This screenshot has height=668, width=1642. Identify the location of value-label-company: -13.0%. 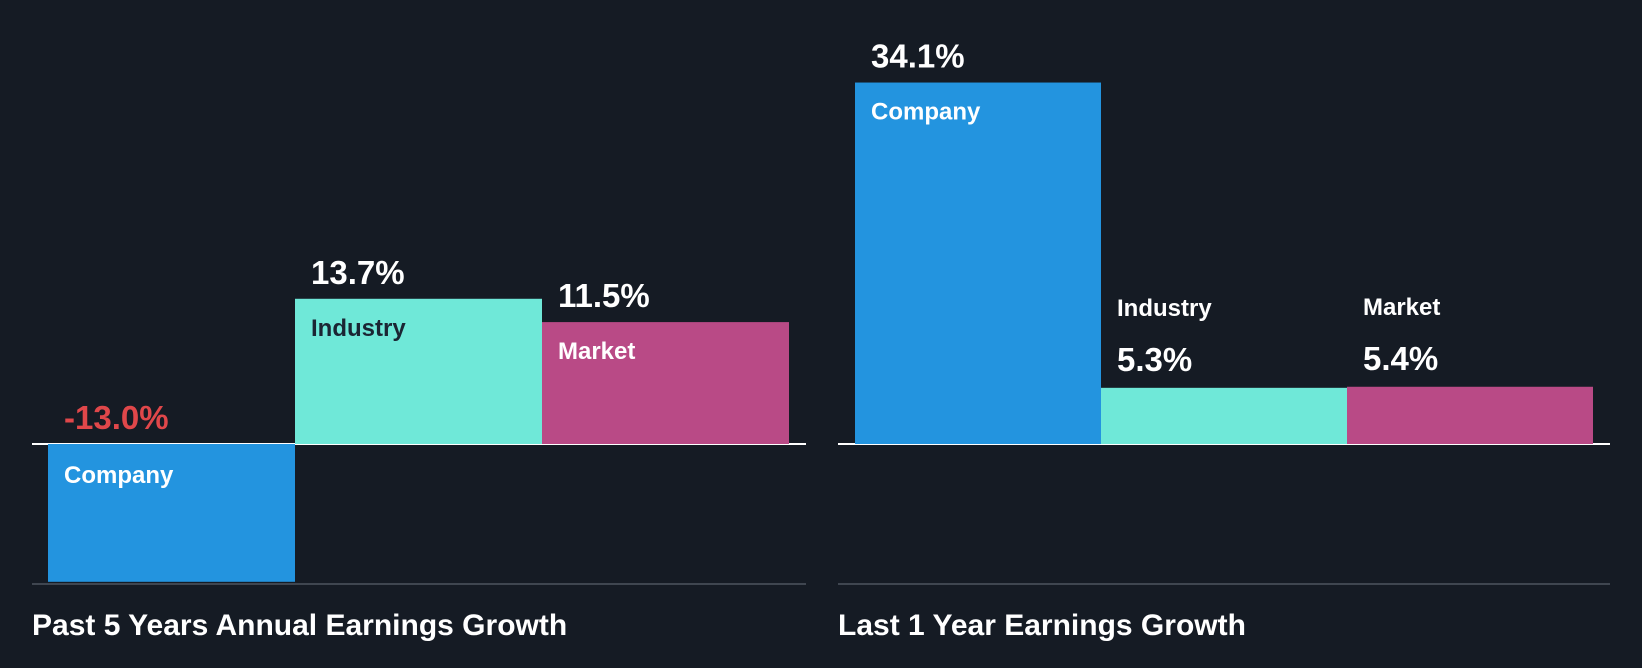
(116, 417).